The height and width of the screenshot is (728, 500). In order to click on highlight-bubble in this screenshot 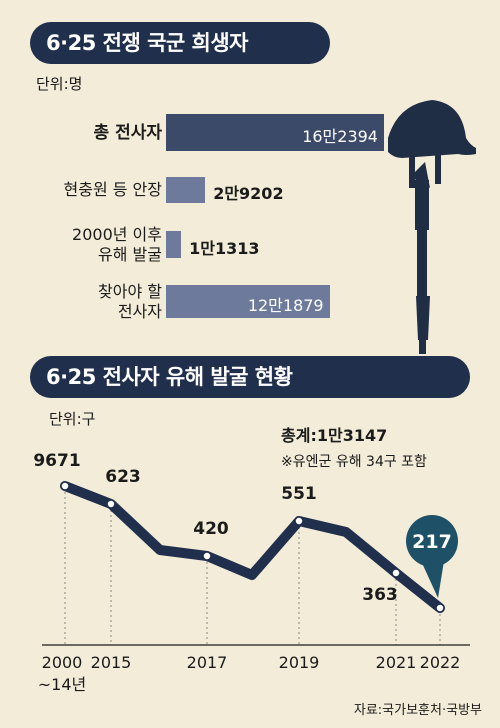, I will do `click(432, 541)`.